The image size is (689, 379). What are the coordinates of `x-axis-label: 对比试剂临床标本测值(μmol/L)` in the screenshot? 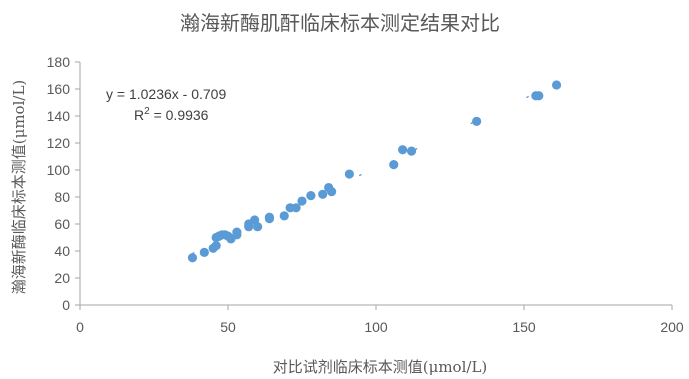 It's located at (380, 367).